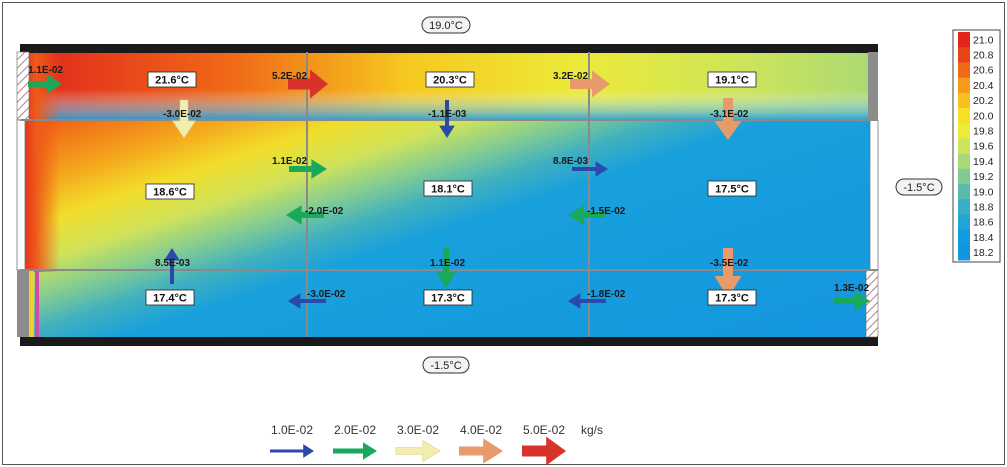 This screenshot has width=1007, height=467. Describe the element at coordinates (355, 430) in the screenshot. I see `legend-item-label: 2.0E-02` at that location.